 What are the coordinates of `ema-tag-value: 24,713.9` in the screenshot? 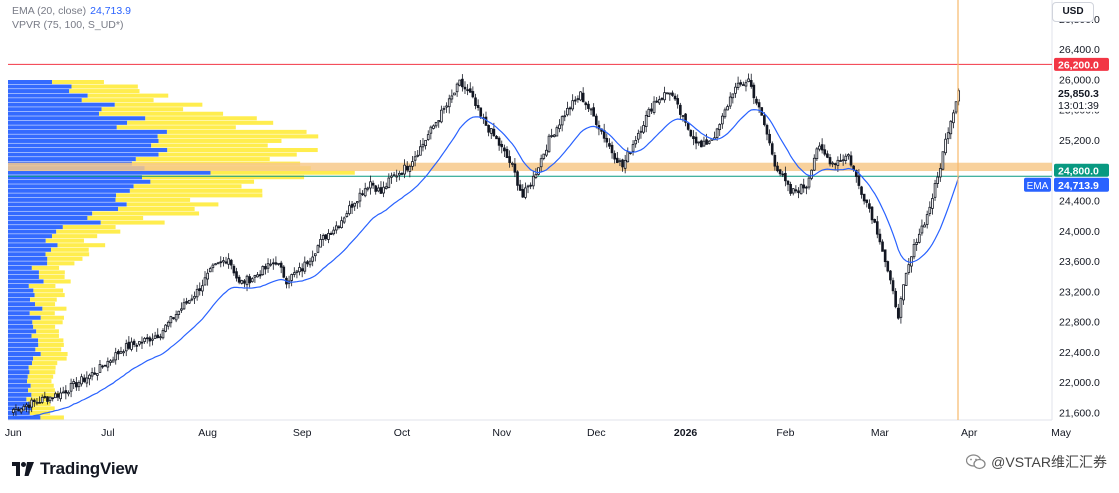 It's located at (1078, 186).